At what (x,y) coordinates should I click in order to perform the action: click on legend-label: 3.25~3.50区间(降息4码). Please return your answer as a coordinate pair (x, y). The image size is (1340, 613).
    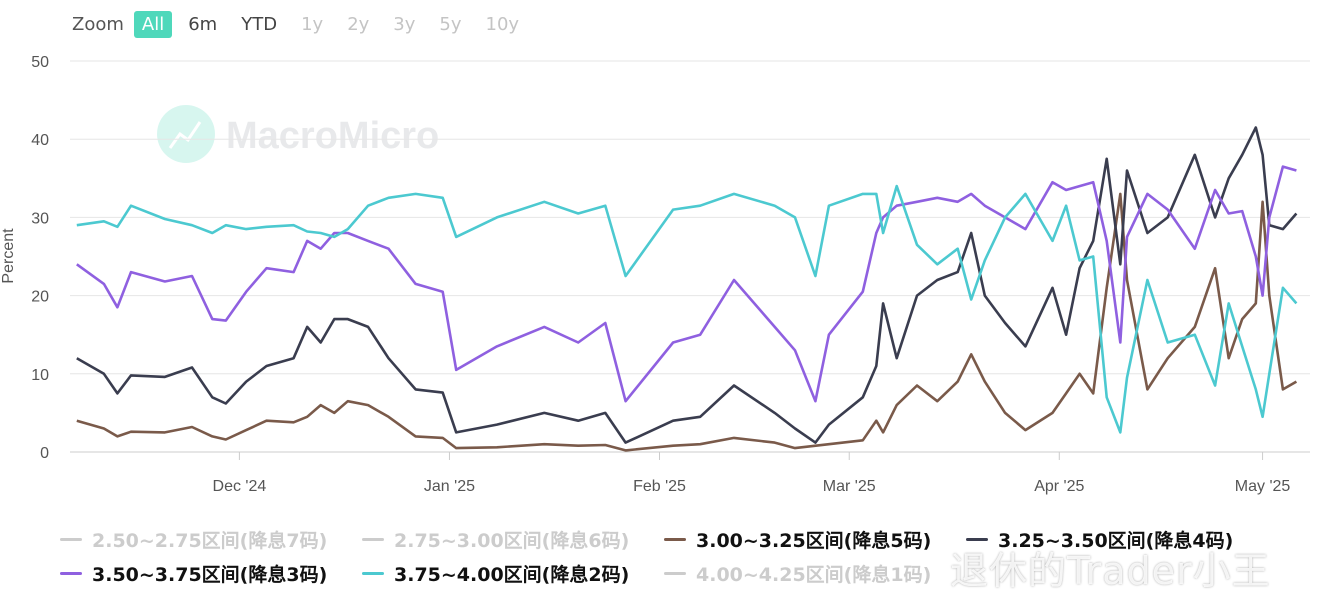
    Looking at the image, I should click on (1116, 541).